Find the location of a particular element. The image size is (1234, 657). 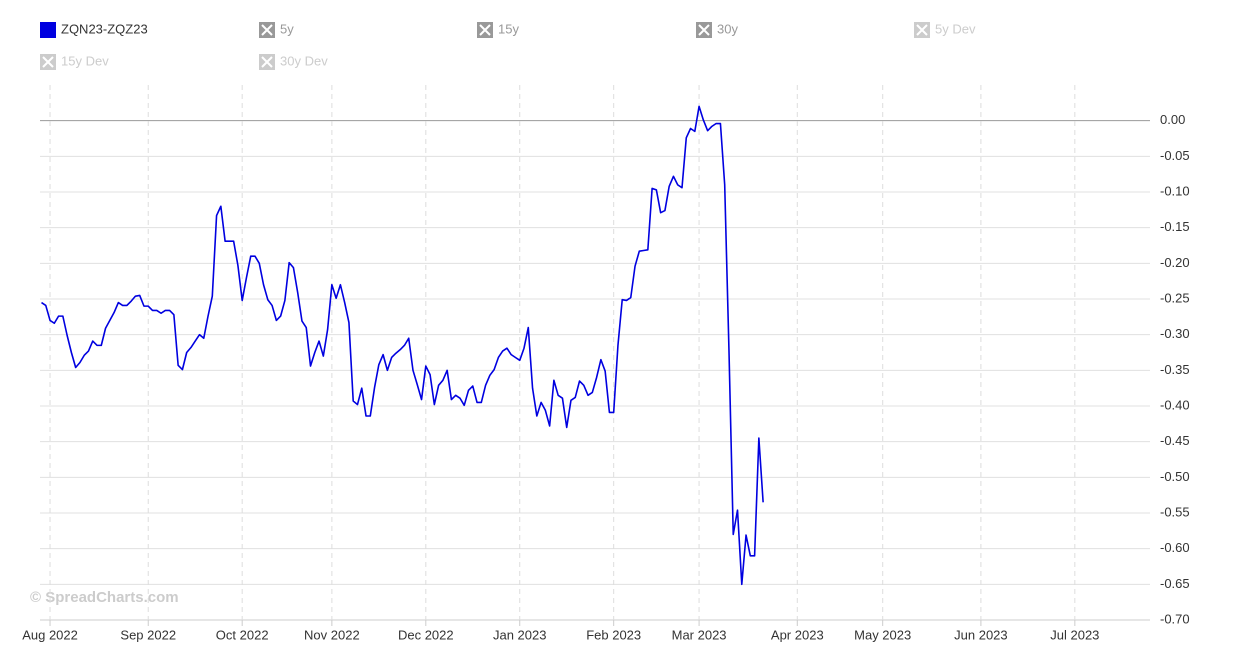

legend-label-hidden: 30y is located at coordinates (727, 28).